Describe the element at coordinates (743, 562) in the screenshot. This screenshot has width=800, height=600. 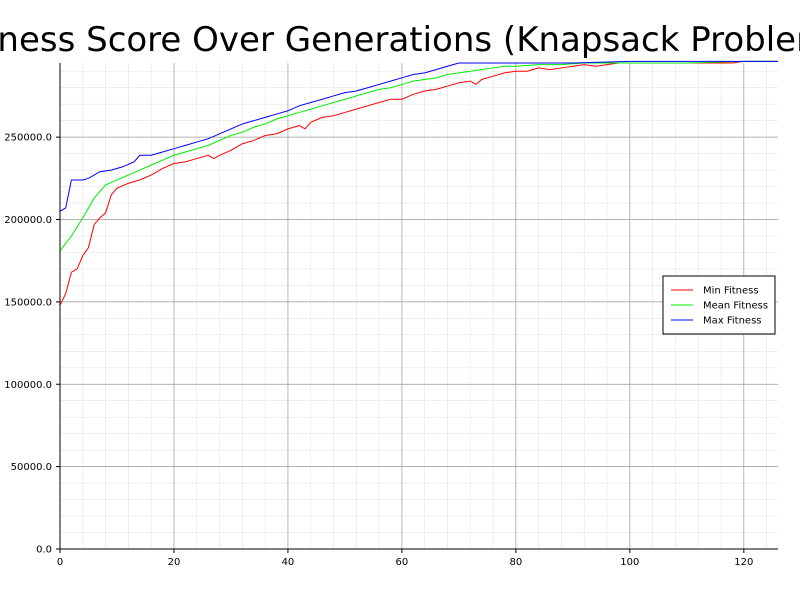
I see `x-tick-label: 120` at that location.